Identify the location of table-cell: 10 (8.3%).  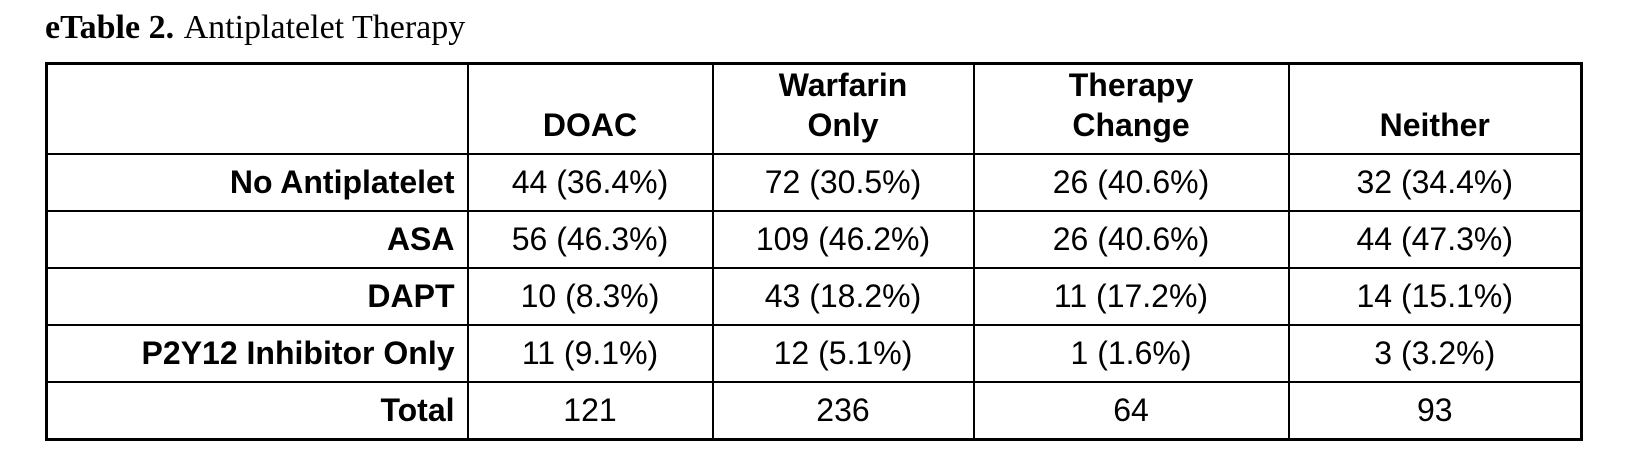
(590, 296).